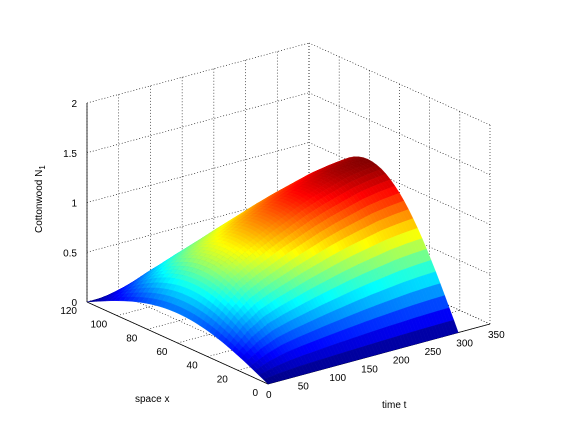 This screenshot has width=576, height=432. I want to click on x-tick-label: 300, so click(464, 344).